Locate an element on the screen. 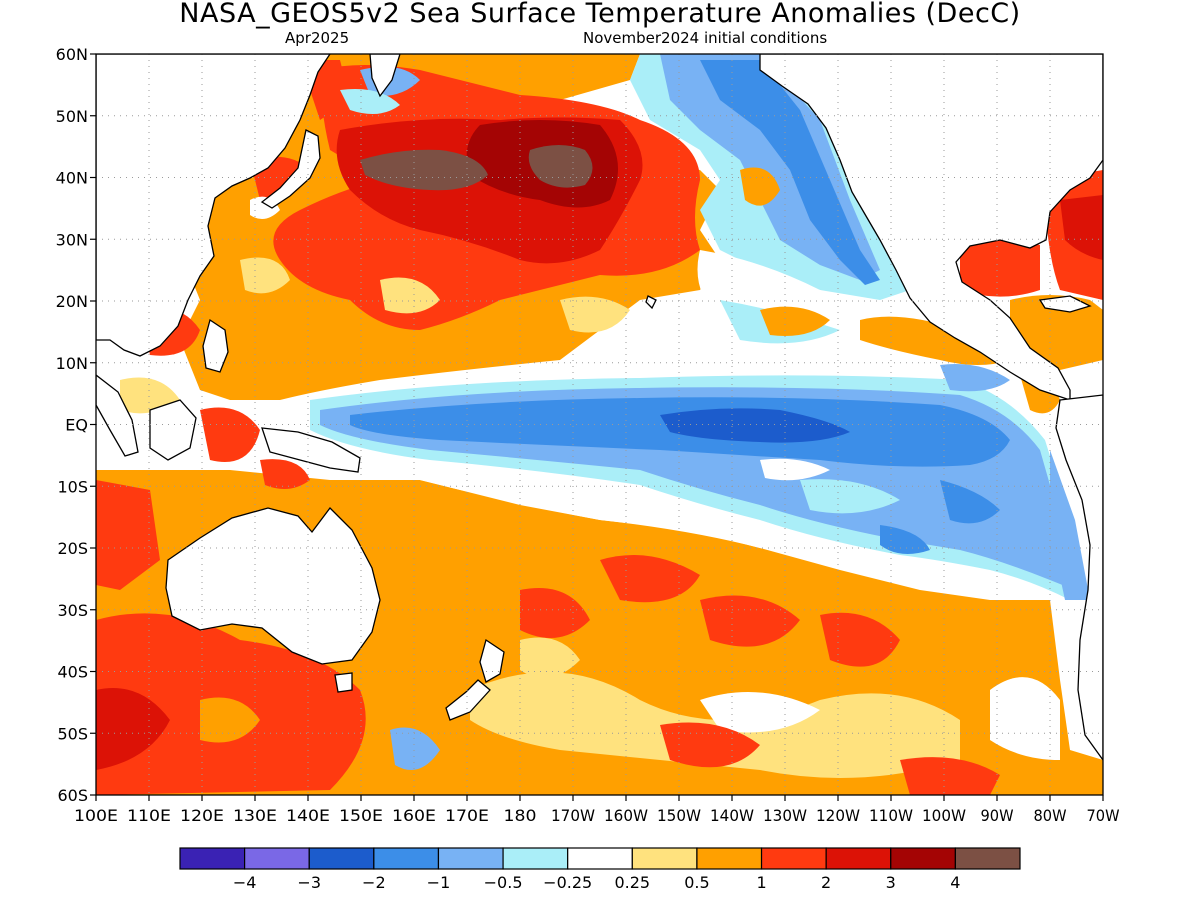 This screenshot has height=900, width=1200. extreme-anomaly-north-pacific-east is located at coordinates (560, 166).